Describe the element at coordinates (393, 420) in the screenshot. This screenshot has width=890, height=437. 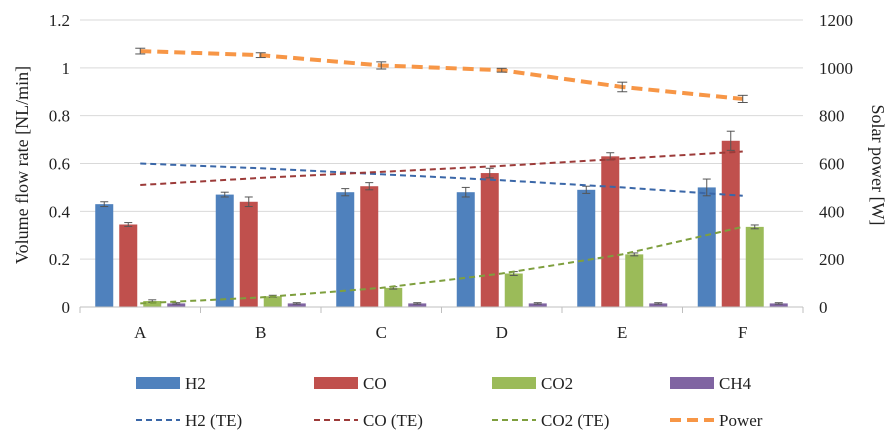
I see `legend-label: CO (TE)` at that location.